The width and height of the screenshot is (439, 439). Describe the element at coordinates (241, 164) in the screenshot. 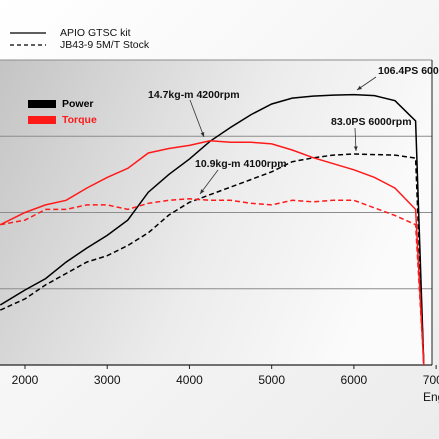

I see `annotation: 10.9kg-m 4100rpm` at that location.